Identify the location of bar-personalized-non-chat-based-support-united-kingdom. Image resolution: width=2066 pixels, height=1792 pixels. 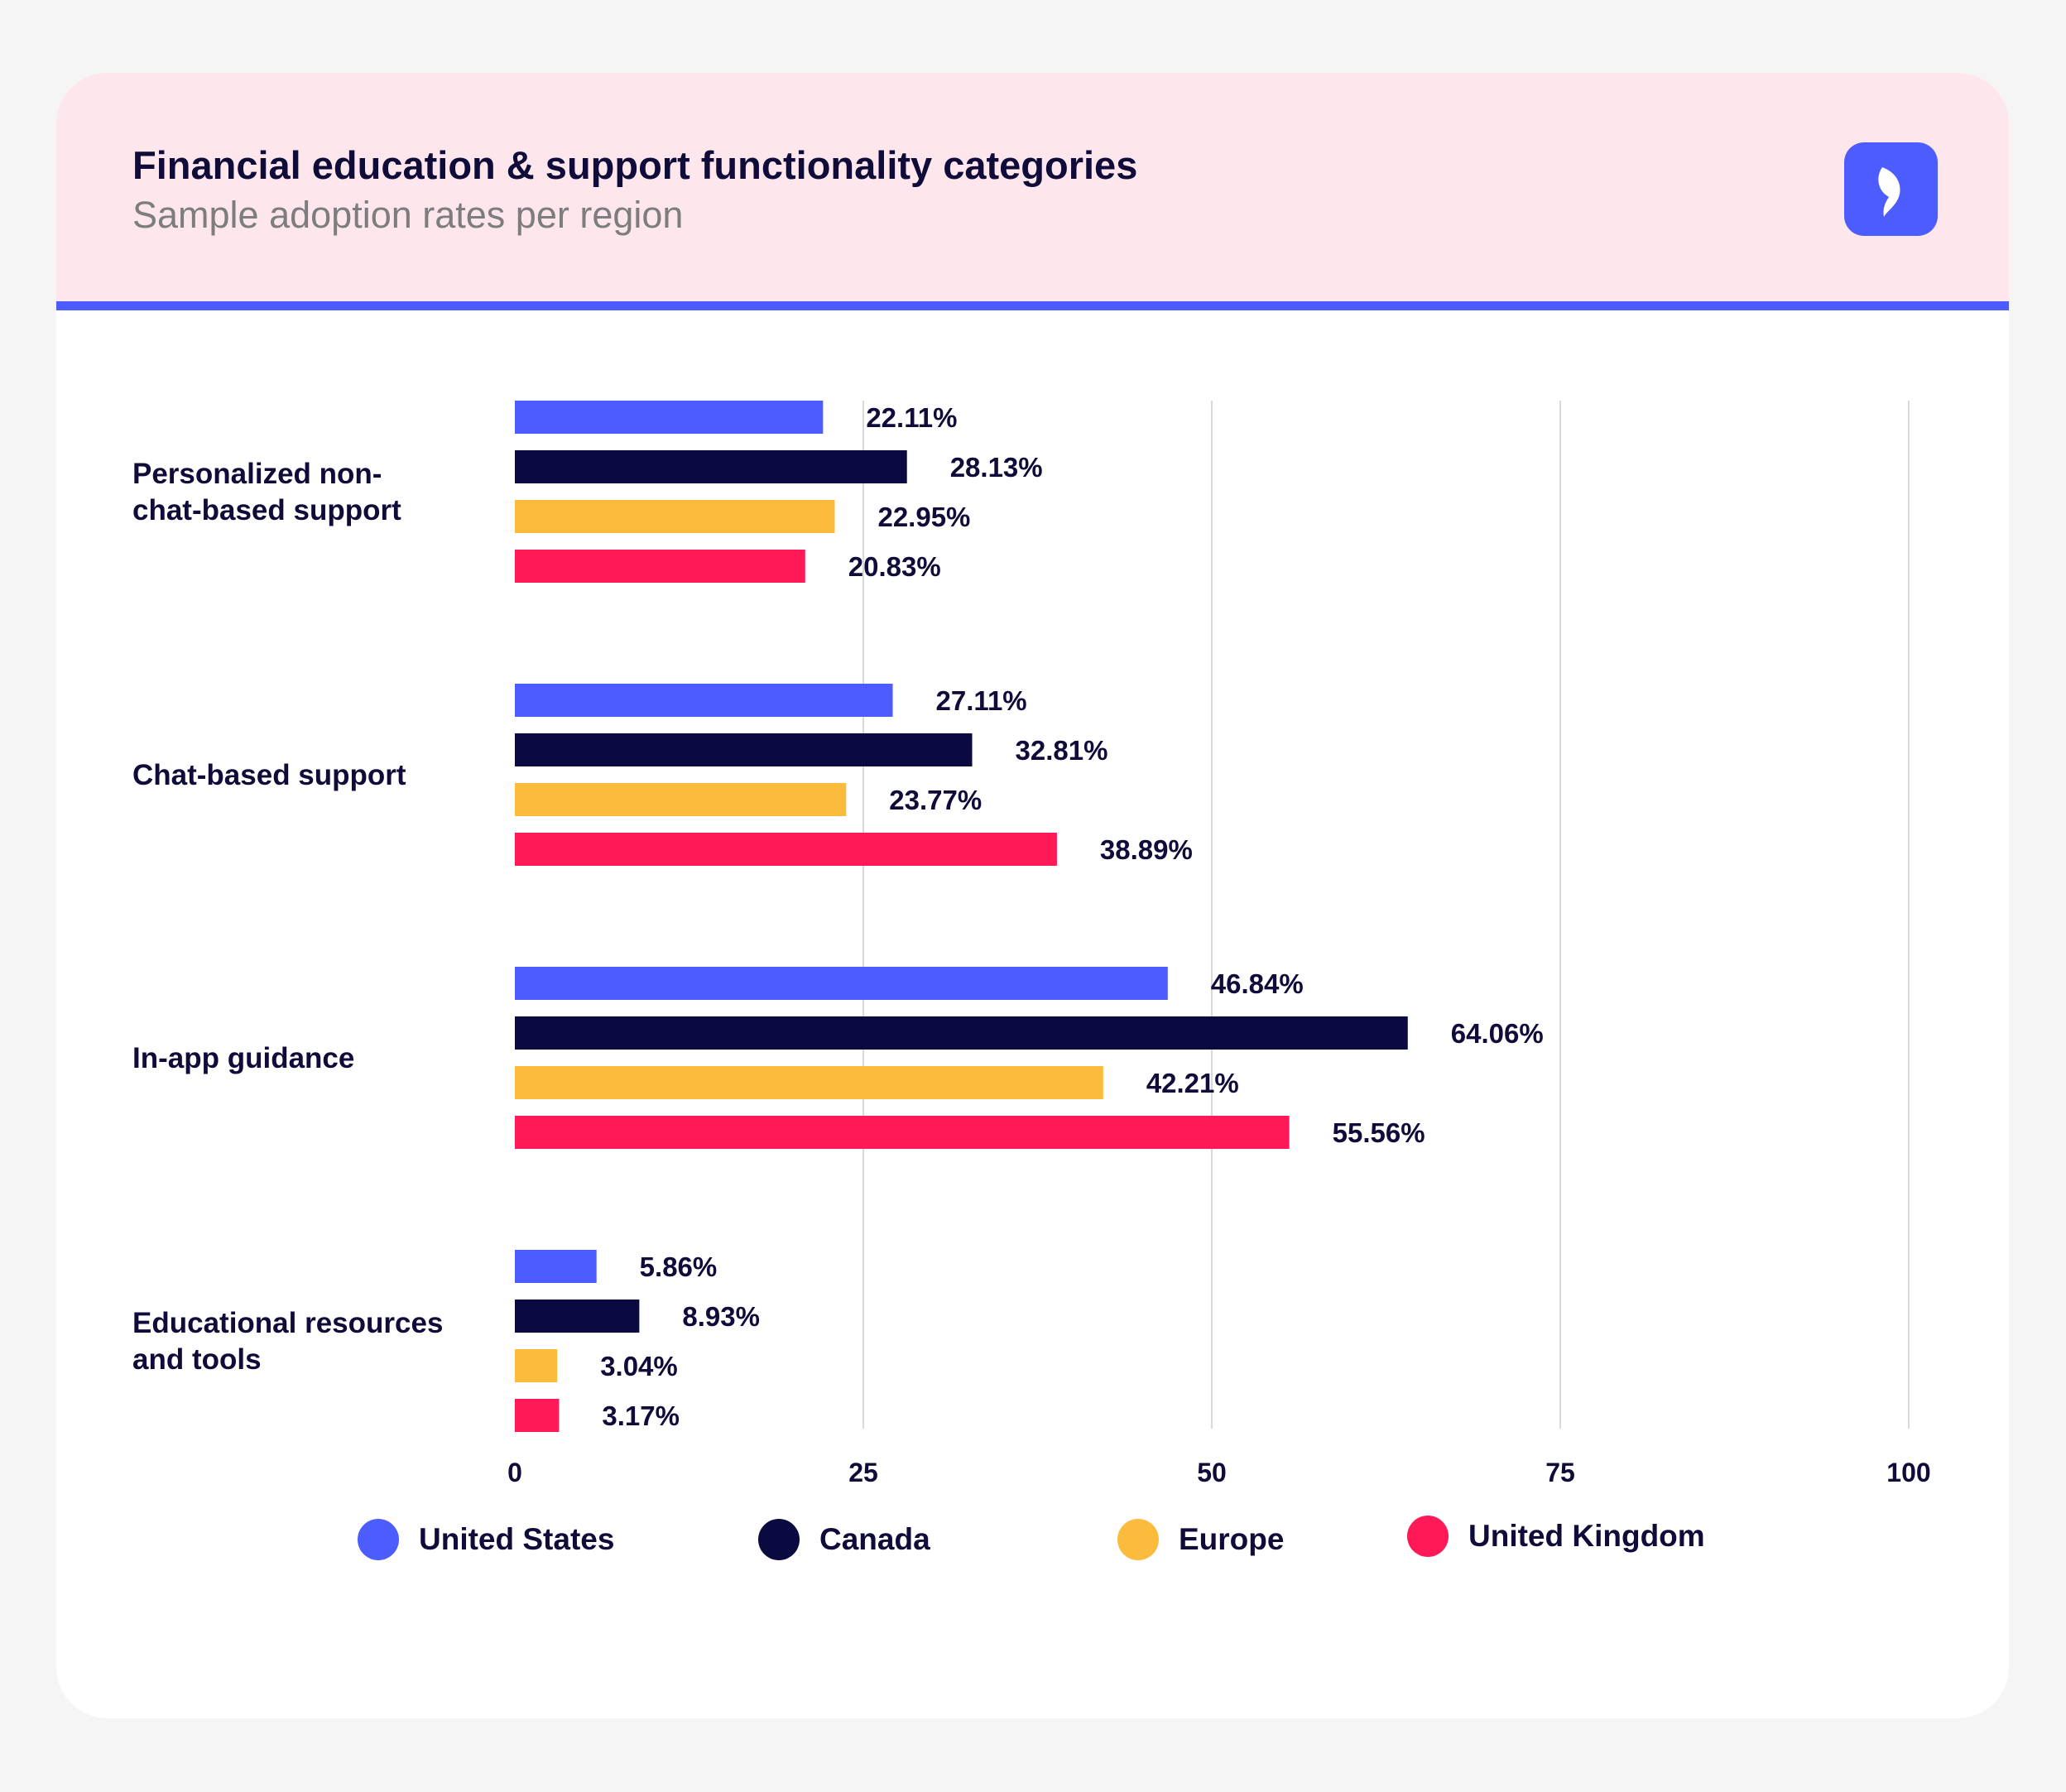
(660, 566).